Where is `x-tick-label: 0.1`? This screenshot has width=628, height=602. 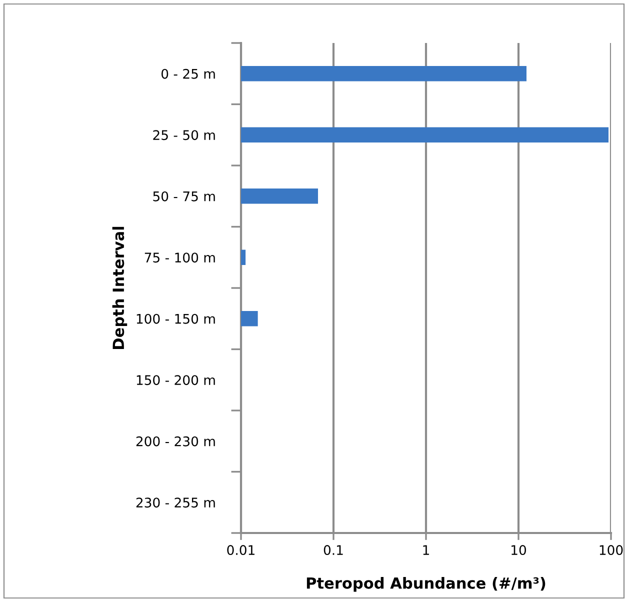 x-tick-label: 0.1 is located at coordinates (333, 550).